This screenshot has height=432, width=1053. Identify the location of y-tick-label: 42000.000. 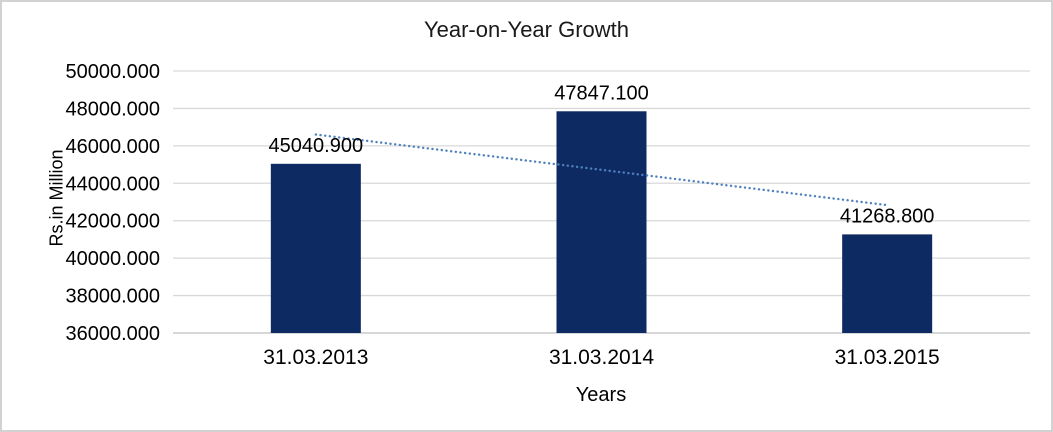
(112, 222).